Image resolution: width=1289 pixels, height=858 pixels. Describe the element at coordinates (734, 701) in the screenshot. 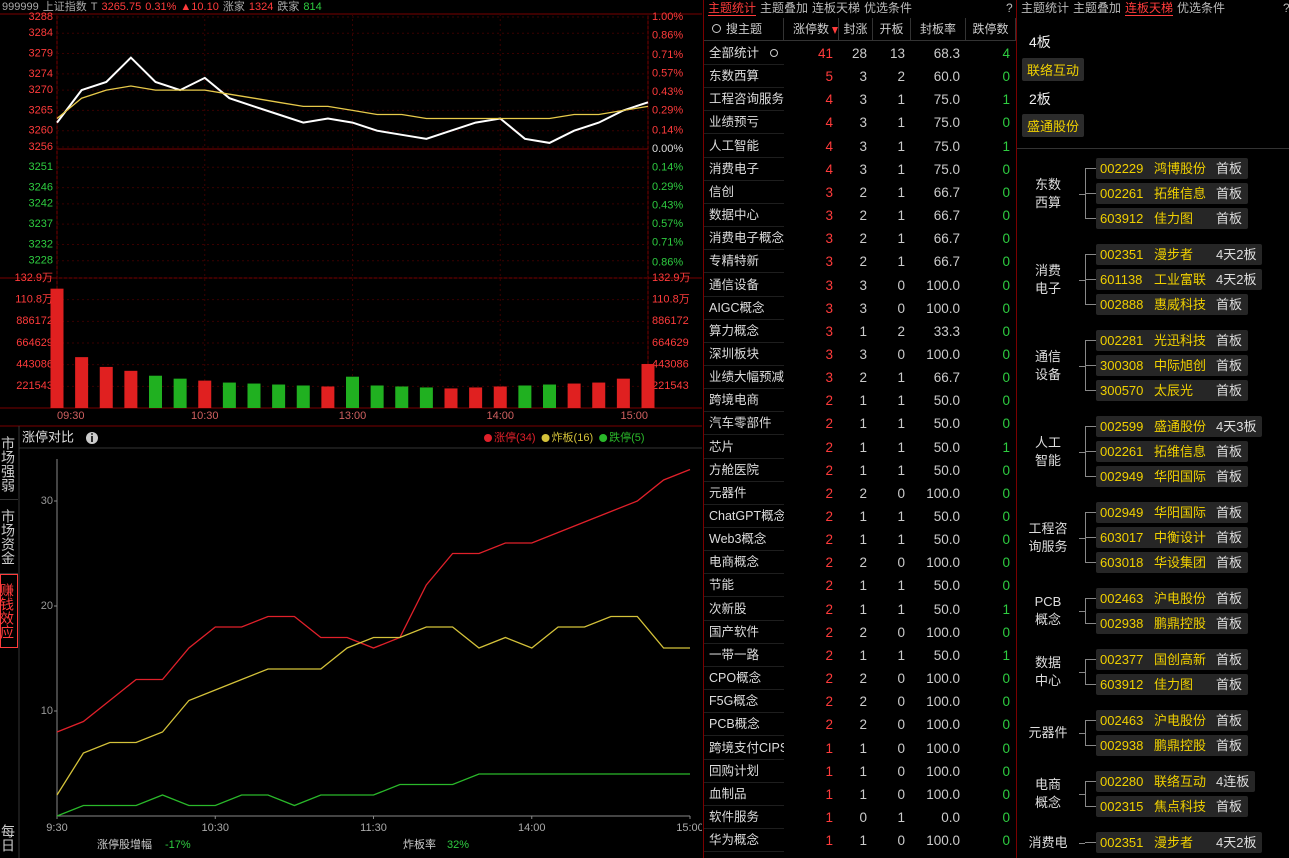

I see `theme-name: F5G概念` at that location.